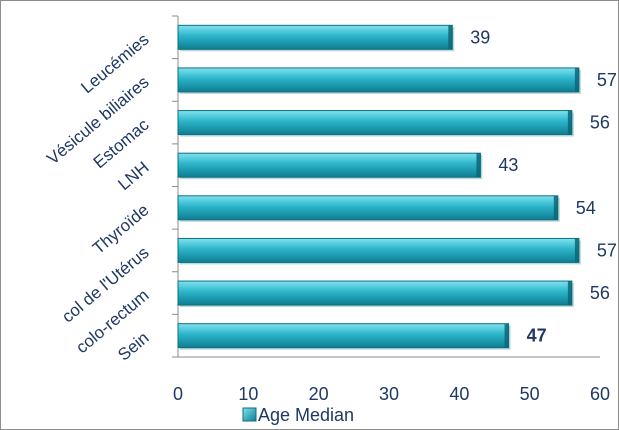 This screenshot has width=619, height=430. What do you see at coordinates (389, 394) in the screenshot?
I see `x-tick-label: 30` at bounding box center [389, 394].